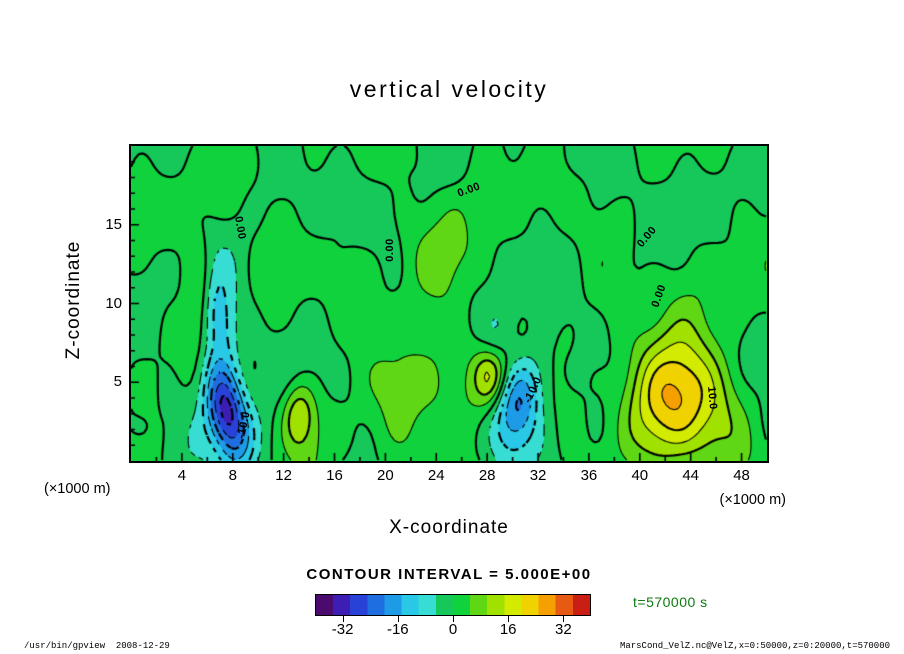  I want to click on x-axis-unit: (×1000 m), so click(753, 500).